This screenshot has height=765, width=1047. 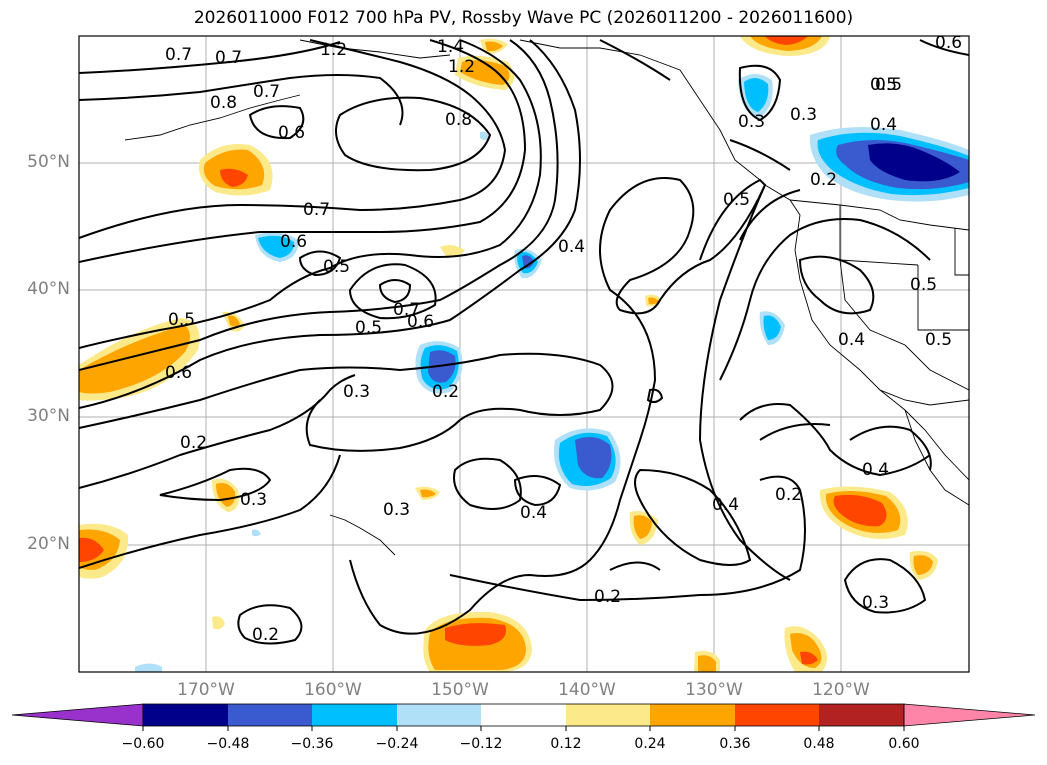 I want to click on lat-label: 30°N, so click(x=48, y=416).